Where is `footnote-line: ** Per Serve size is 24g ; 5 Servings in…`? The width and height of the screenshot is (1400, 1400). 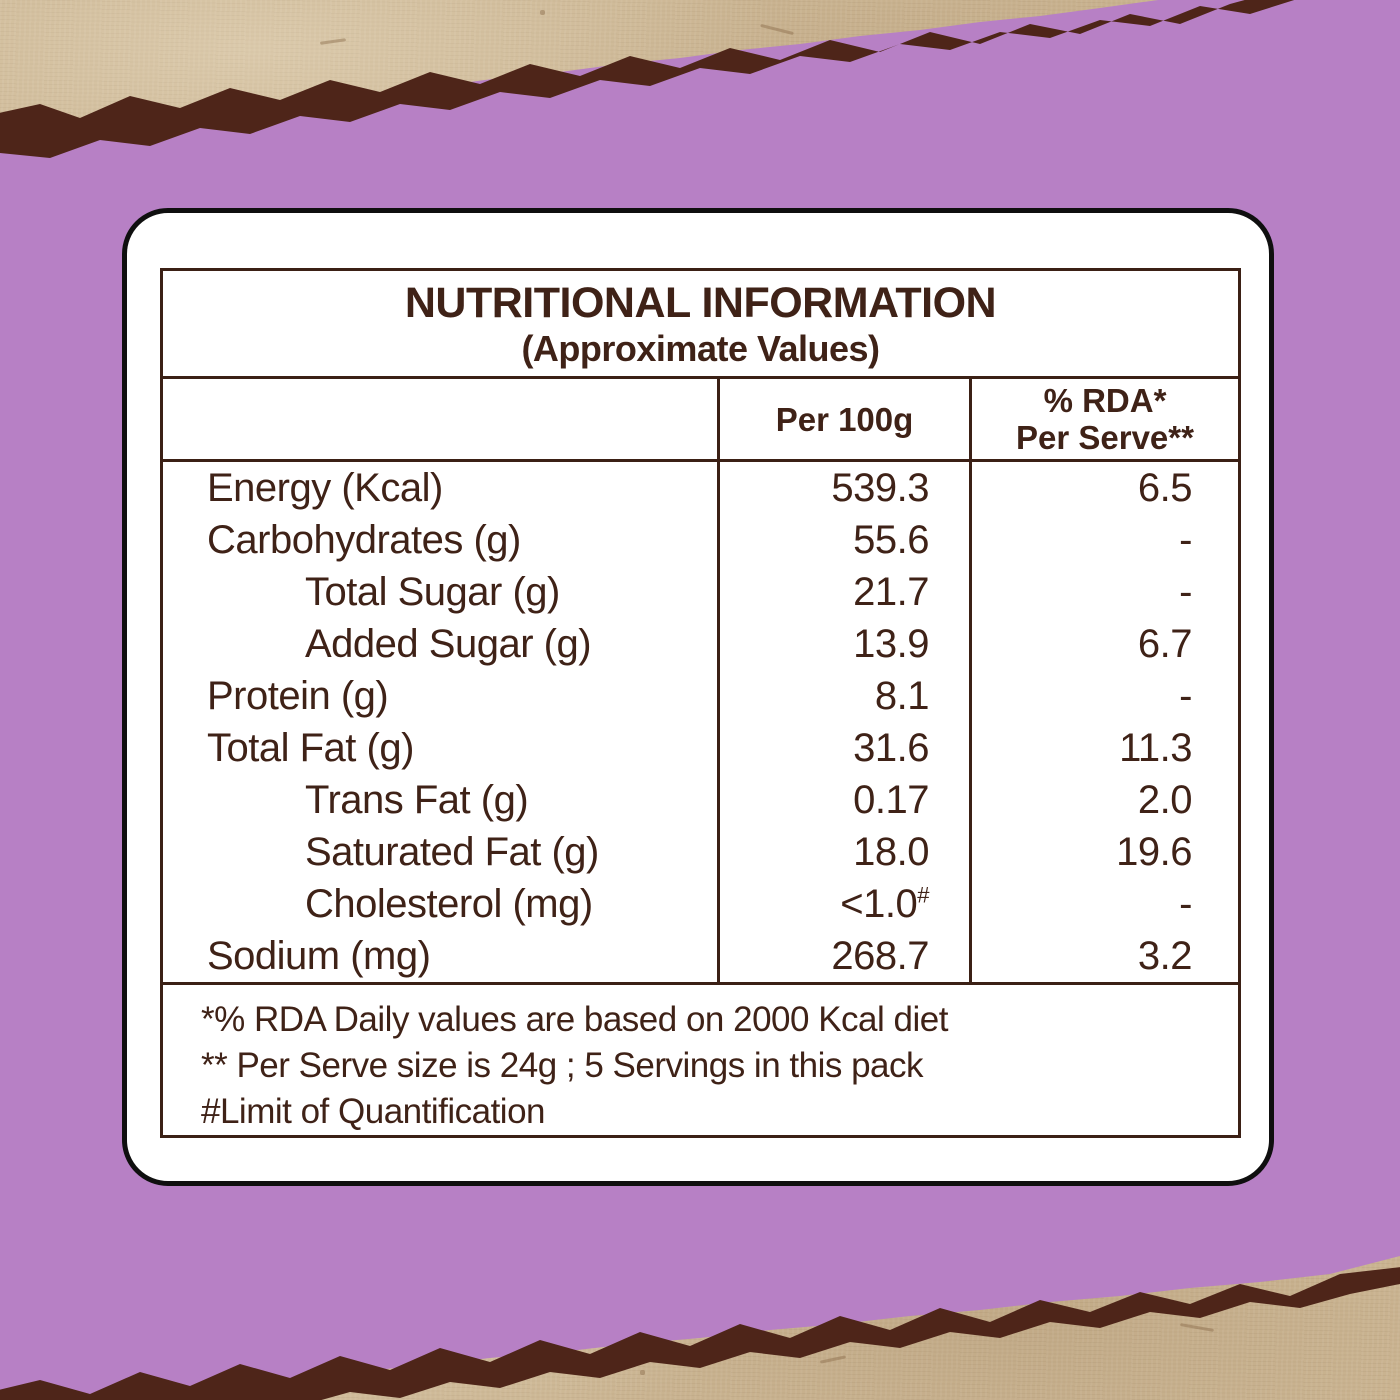
footnote-line: ** Per Serve size is 24g ; 5 Servings in… is located at coordinates (562, 1065).